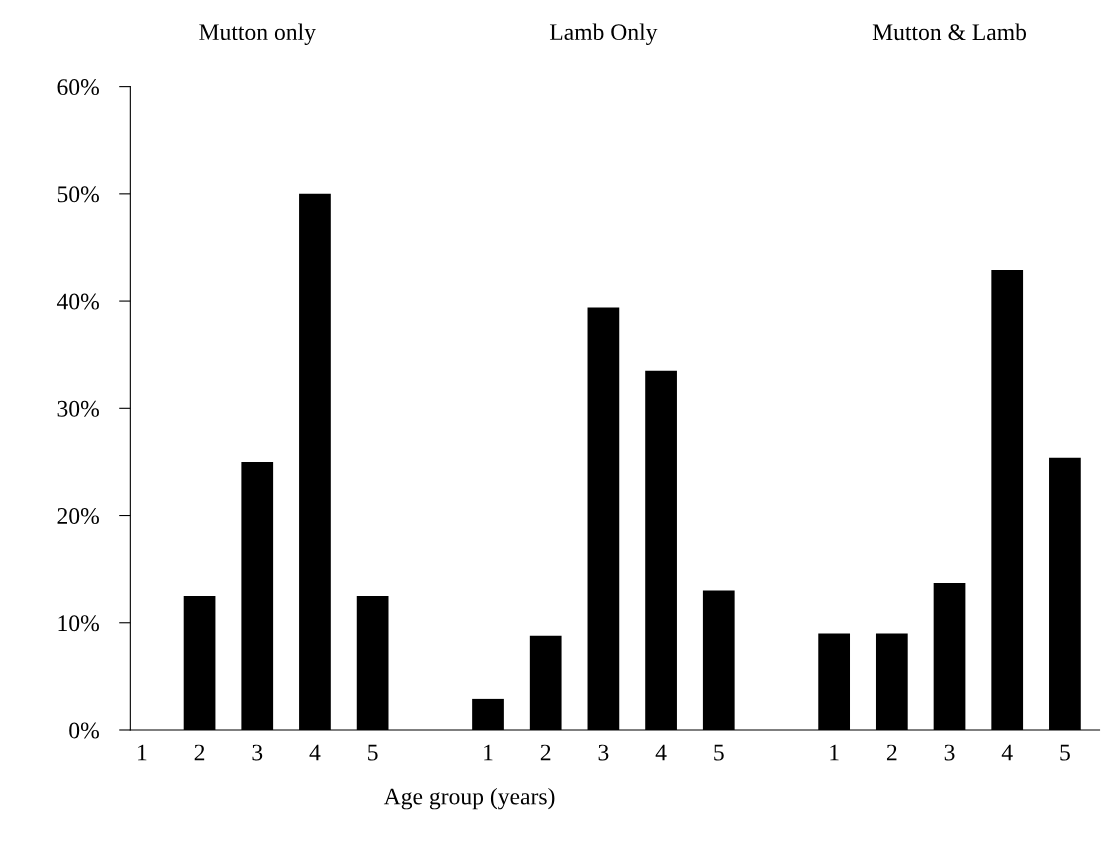 Image resolution: width=1114 pixels, height=841 pixels. What do you see at coordinates (78, 408) in the screenshot?
I see `y-tick-label: 30%` at bounding box center [78, 408].